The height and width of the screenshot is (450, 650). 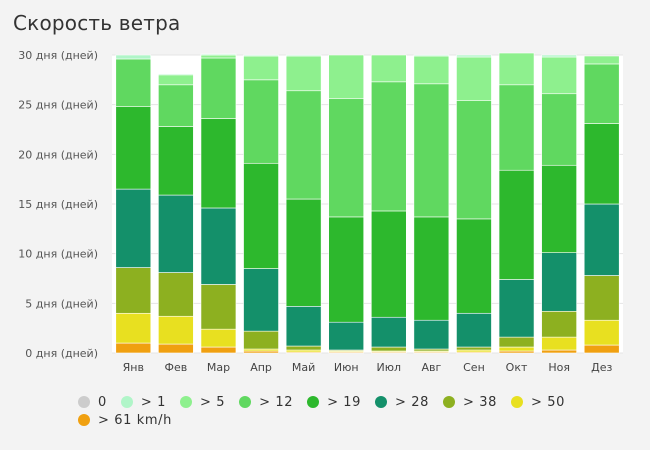 I want to click on x-tick-label: Апр, so click(x=261, y=367).